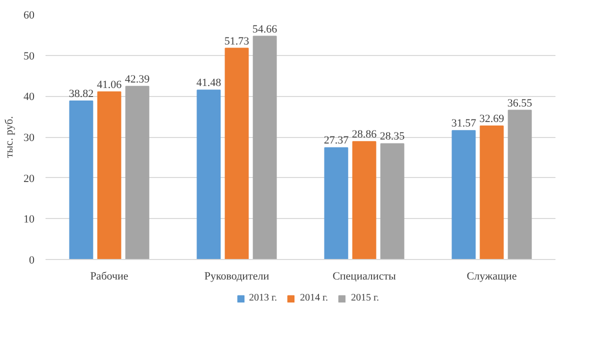 Image resolution: width=605 pixels, height=340 pixels. I want to click on data-label: 38.82, so click(81, 94).